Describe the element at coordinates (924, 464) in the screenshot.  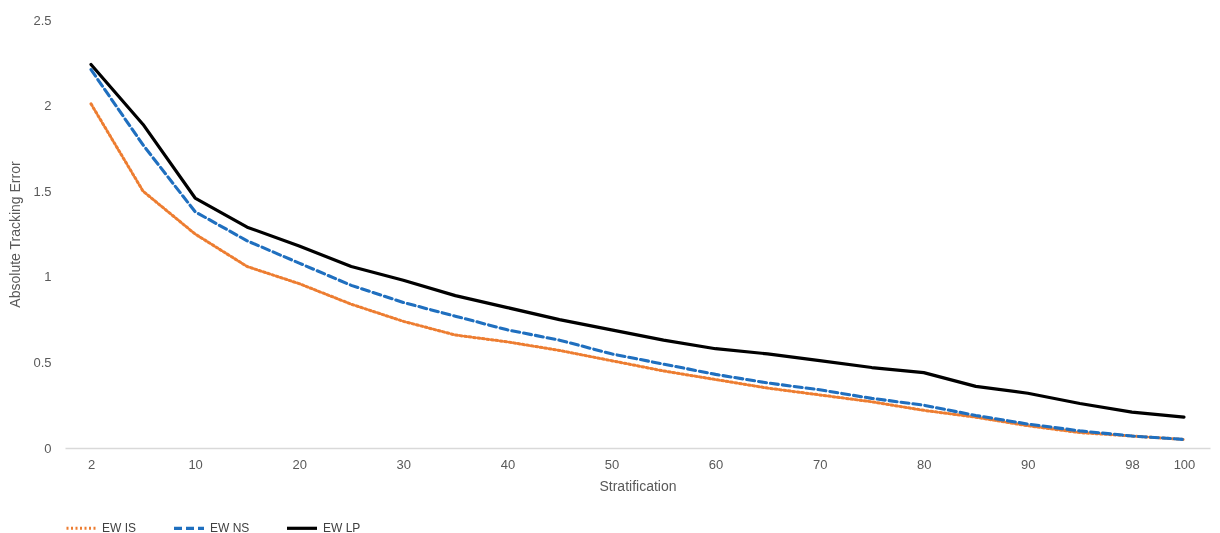
I see `x-tick-label: 80` at that location.